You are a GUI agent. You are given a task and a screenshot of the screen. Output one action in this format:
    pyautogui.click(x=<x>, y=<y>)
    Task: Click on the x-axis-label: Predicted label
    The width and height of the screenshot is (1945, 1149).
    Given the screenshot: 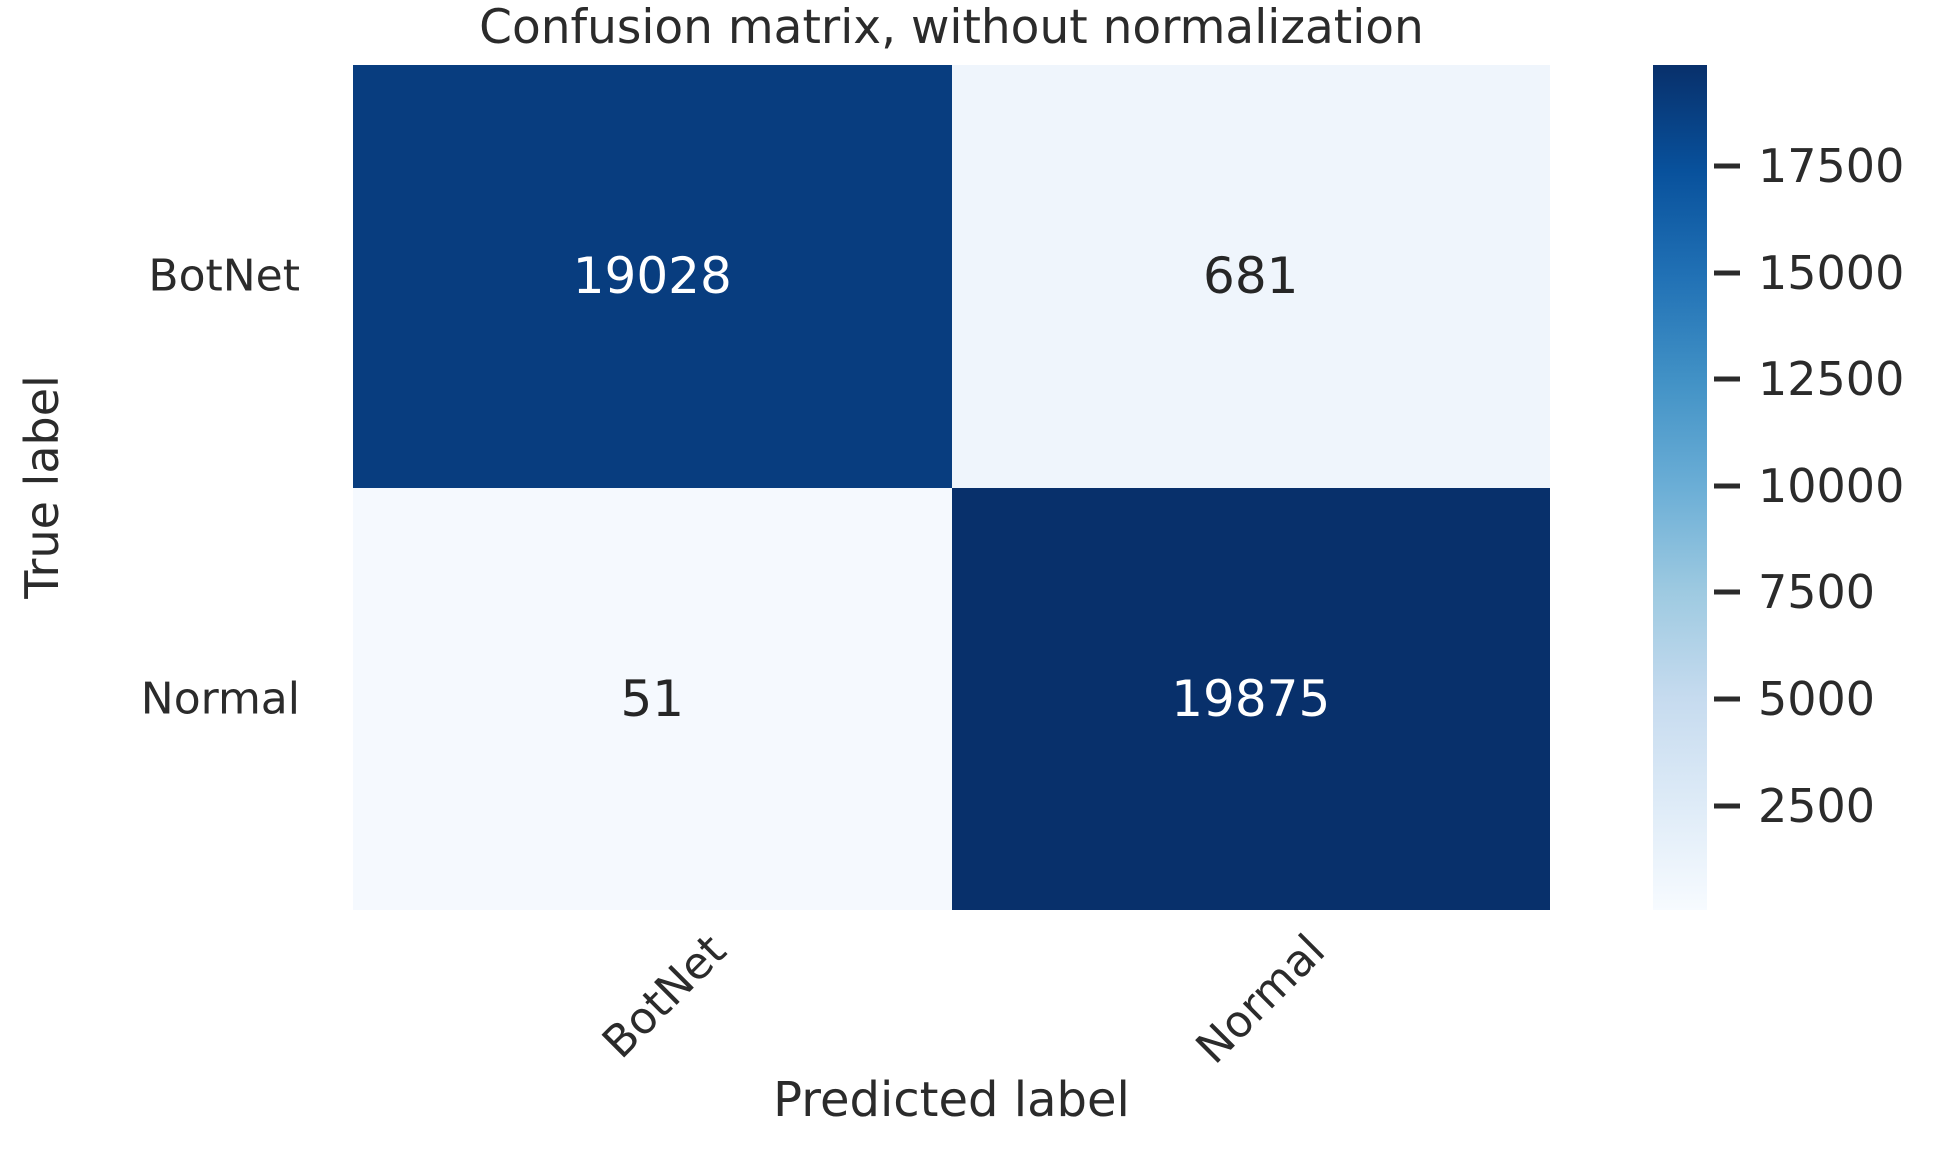 What is the action you would take?
    pyautogui.click(x=951, y=1100)
    